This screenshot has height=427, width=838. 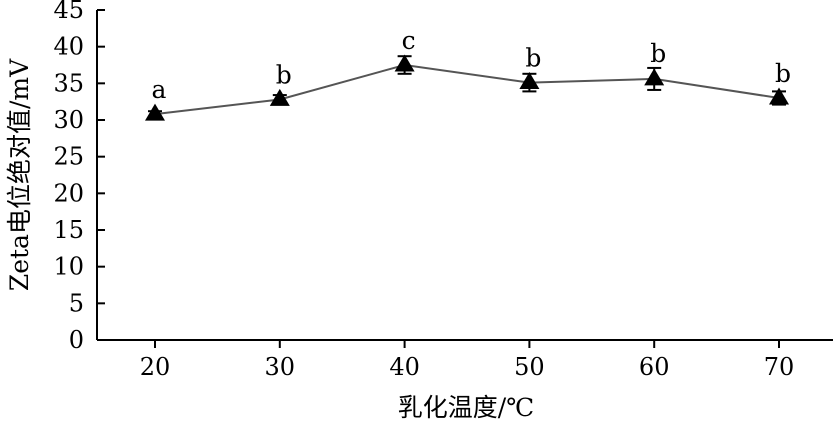 I want to click on y-axis-ticks: 0 5 10 15 20 25 30 35 40 45, so click(x=79, y=177).